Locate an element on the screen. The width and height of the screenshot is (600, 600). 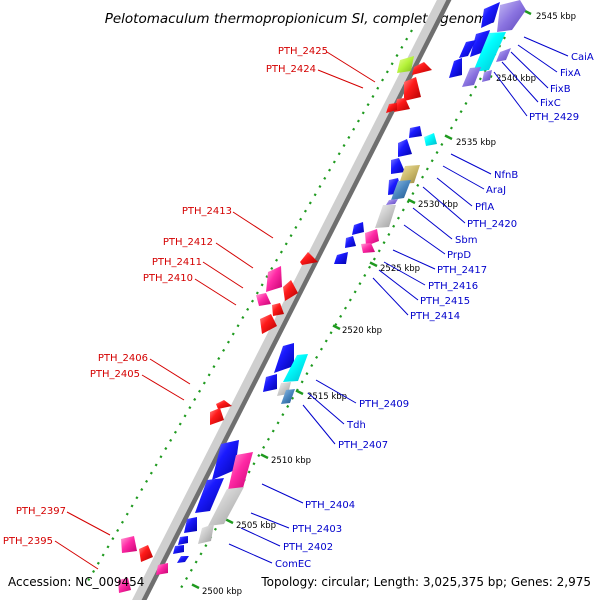
gene-label-PTH_2416: PTH_2416 is located at coordinates (453, 286).